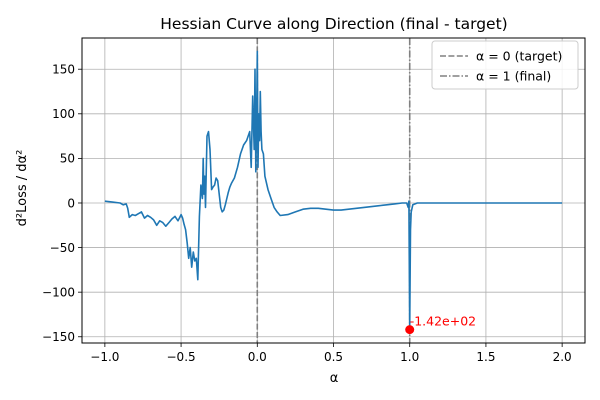 The height and width of the screenshot is (400, 600). I want to click on x-tick-label: 0.0, so click(257, 357).